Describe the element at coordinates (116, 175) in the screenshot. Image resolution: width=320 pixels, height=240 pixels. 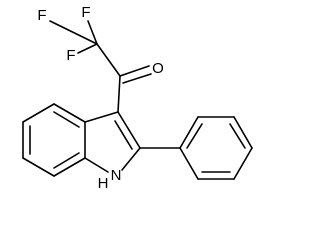
I see `atom-label: N` at that location.